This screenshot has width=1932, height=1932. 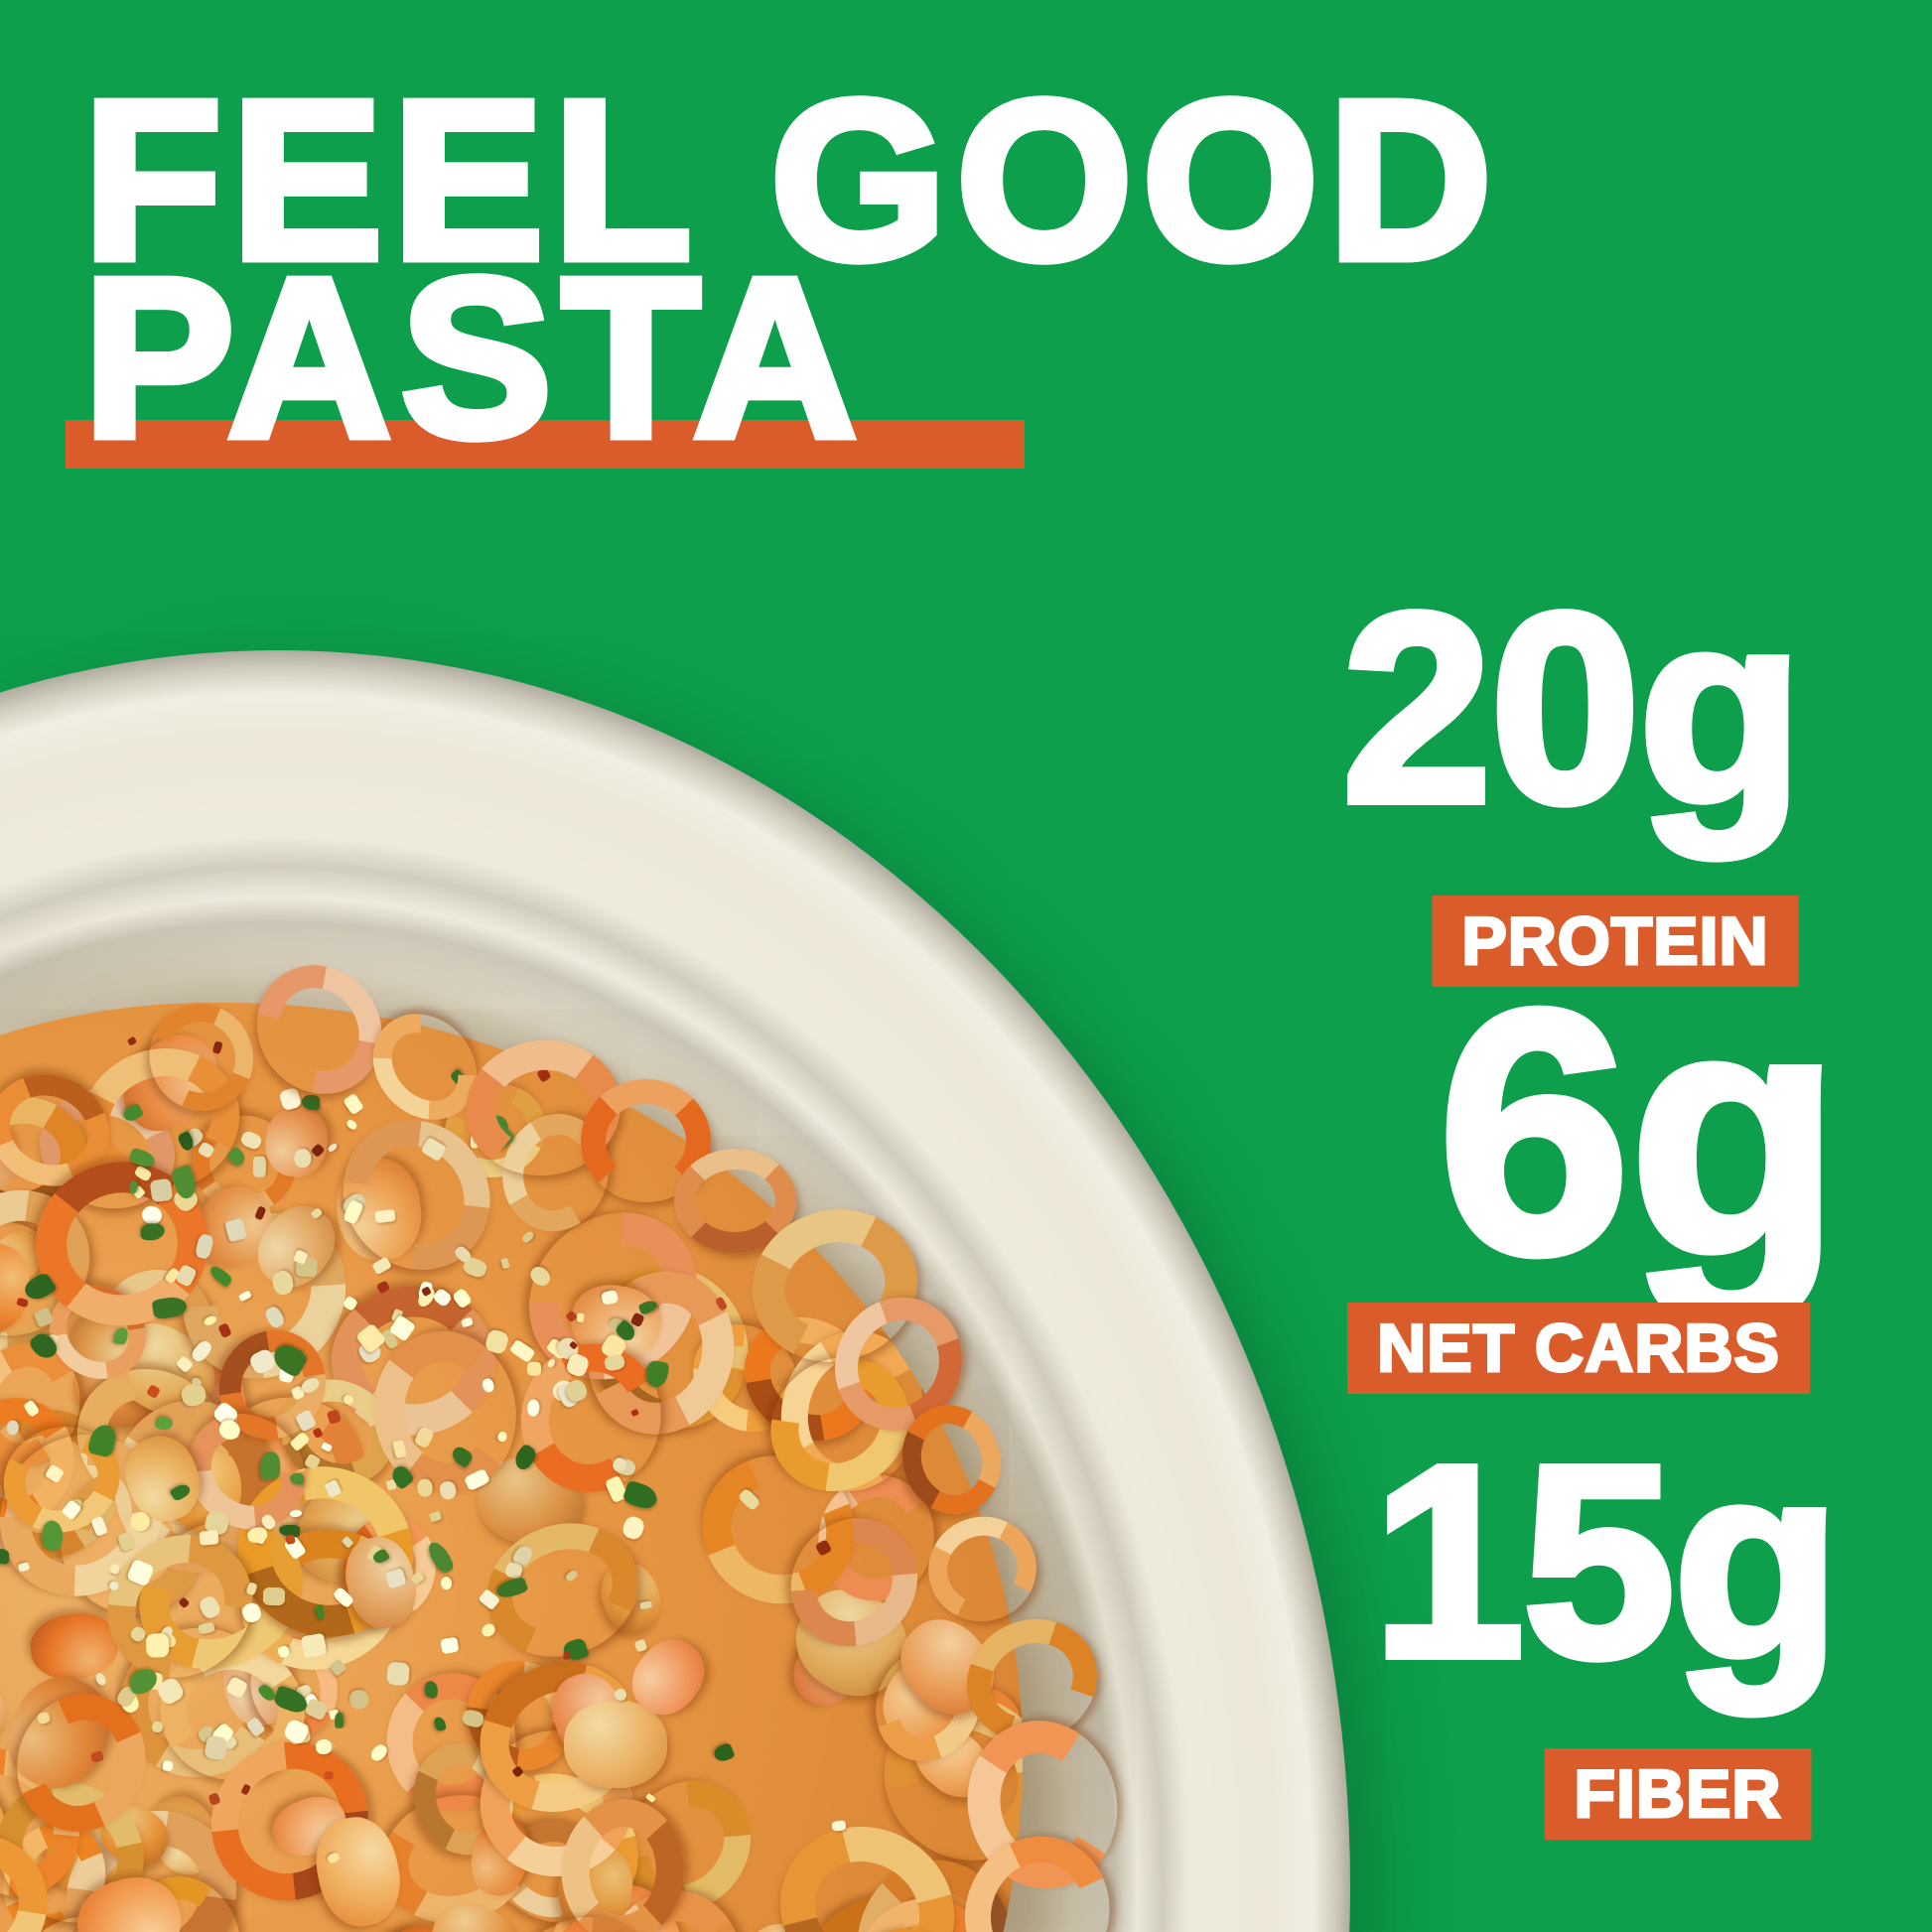 What do you see at coordinates (545, 444) in the screenshot?
I see `title-underline-bar` at bounding box center [545, 444].